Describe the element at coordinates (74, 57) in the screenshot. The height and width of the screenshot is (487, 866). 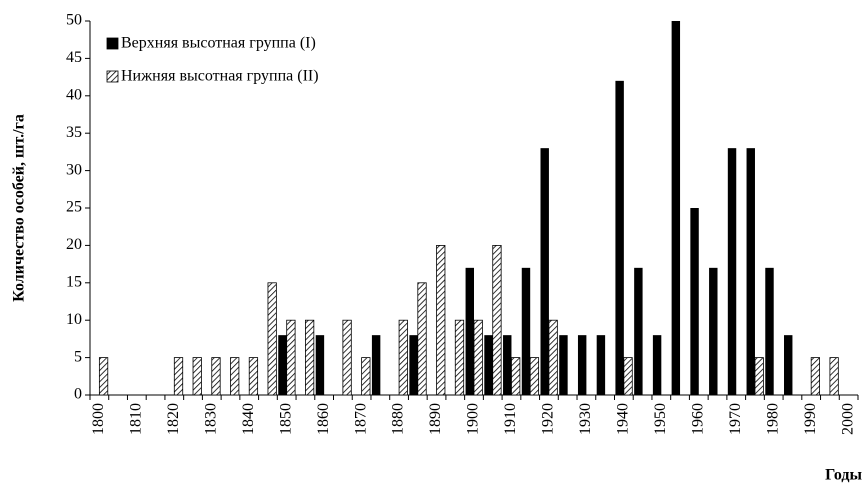
I see `y-tick-label: 45` at that location.